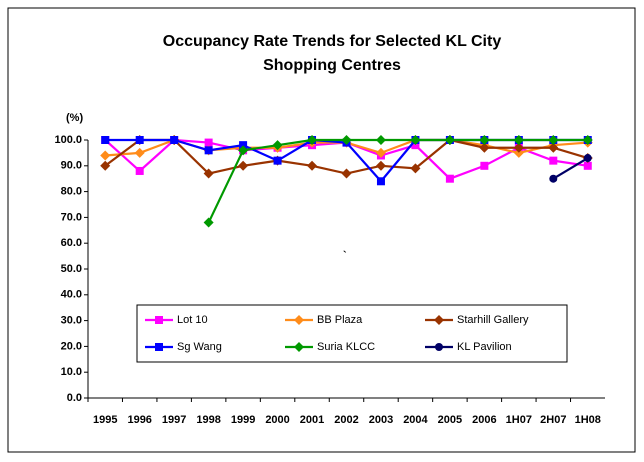 This screenshot has height=462, width=644. What do you see at coordinates (199, 347) in the screenshot?
I see `legend-label: Sg Wang` at bounding box center [199, 347].